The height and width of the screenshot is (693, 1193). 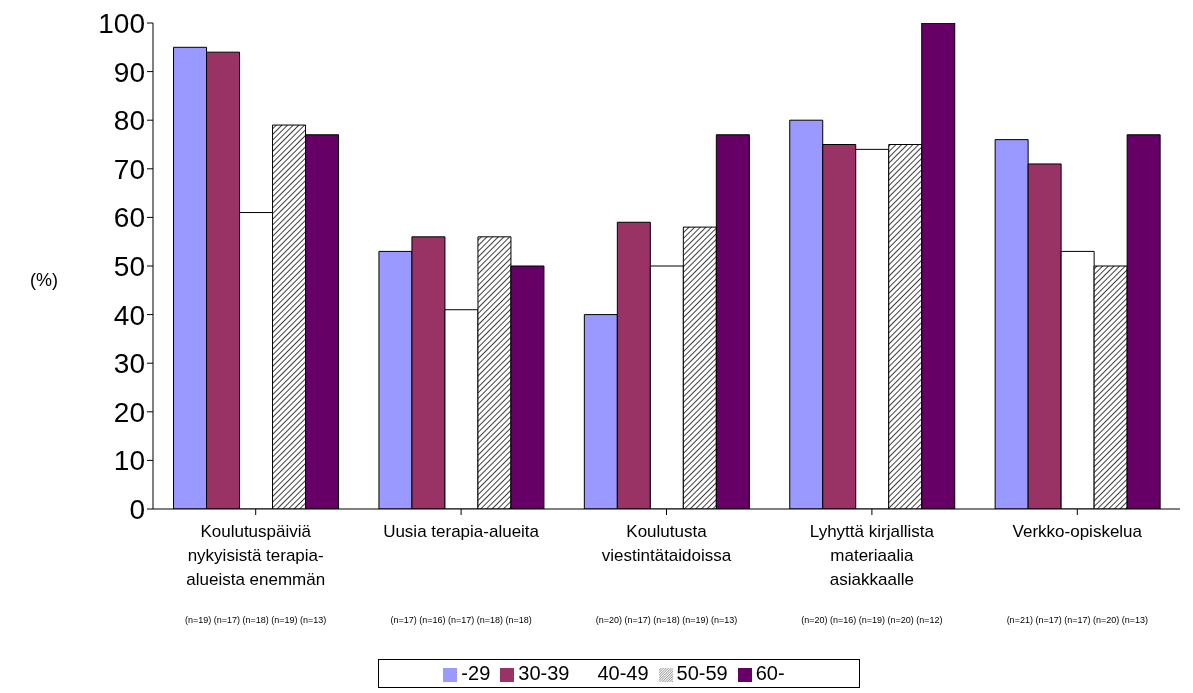 What do you see at coordinates (666, 620) in the screenshot?
I see `text: (n=20) (n=17) (n=18) (n=19) (n=13)` at bounding box center [666, 620].